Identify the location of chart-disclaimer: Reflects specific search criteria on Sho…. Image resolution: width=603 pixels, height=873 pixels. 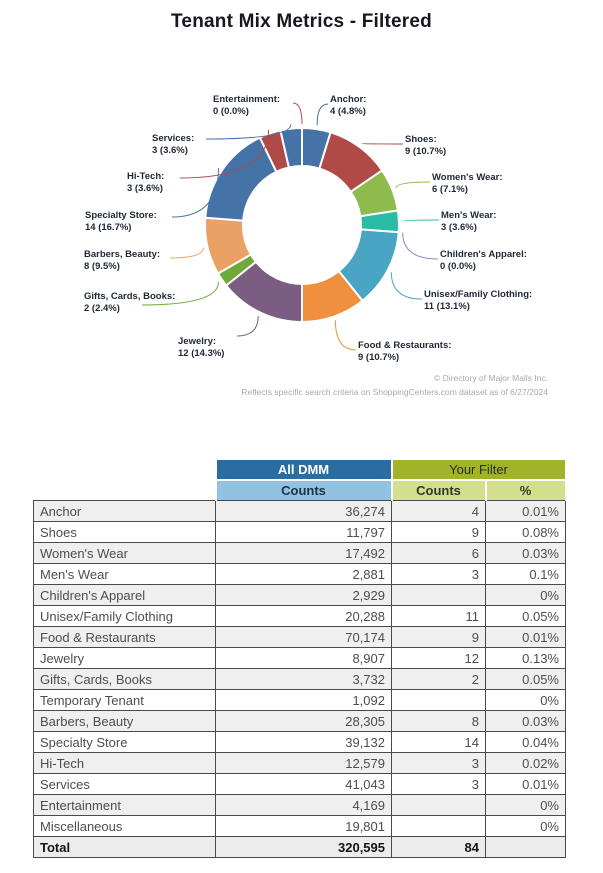
(394, 392).